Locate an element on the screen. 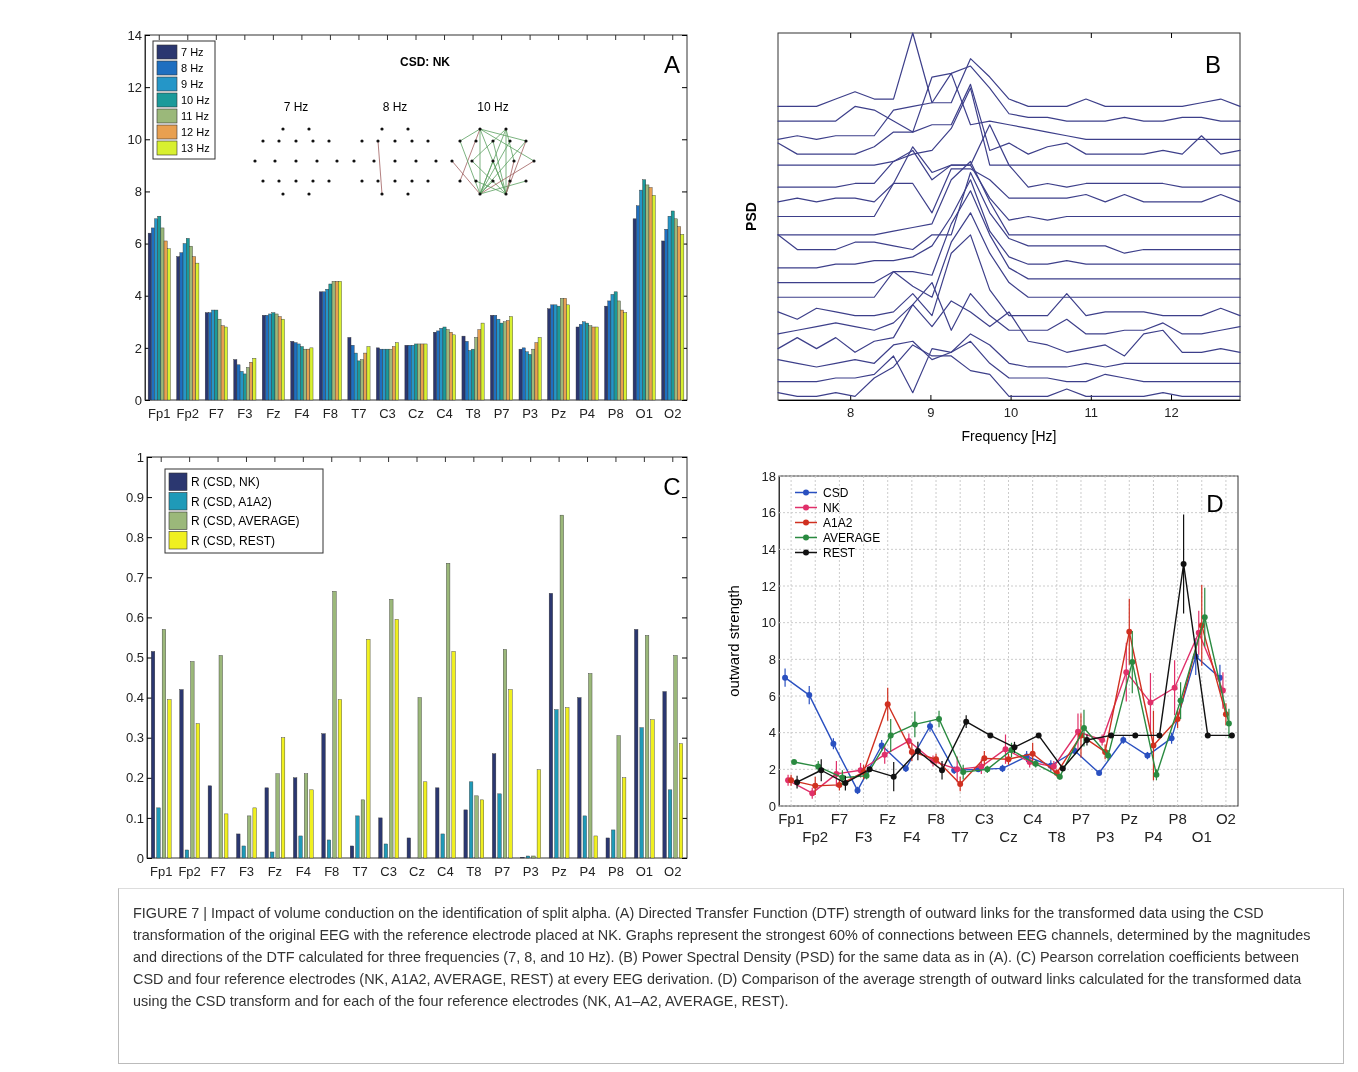 This screenshot has width=1358, height=1072. annotation: D is located at coordinates (1215, 503).